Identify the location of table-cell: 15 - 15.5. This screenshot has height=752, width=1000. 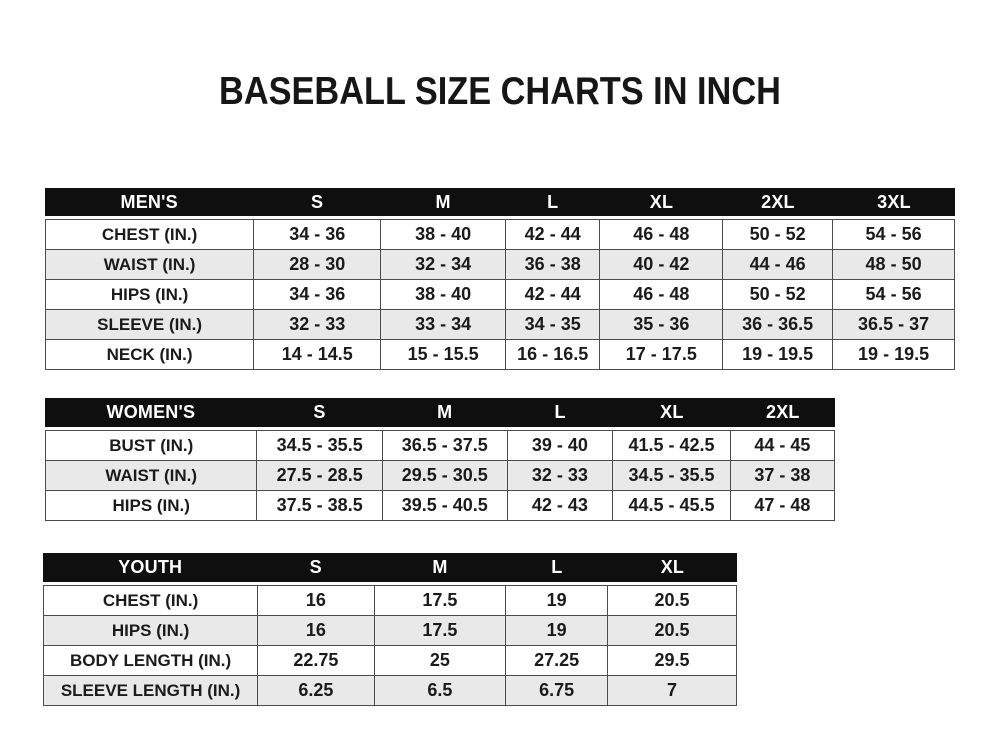
(443, 354).